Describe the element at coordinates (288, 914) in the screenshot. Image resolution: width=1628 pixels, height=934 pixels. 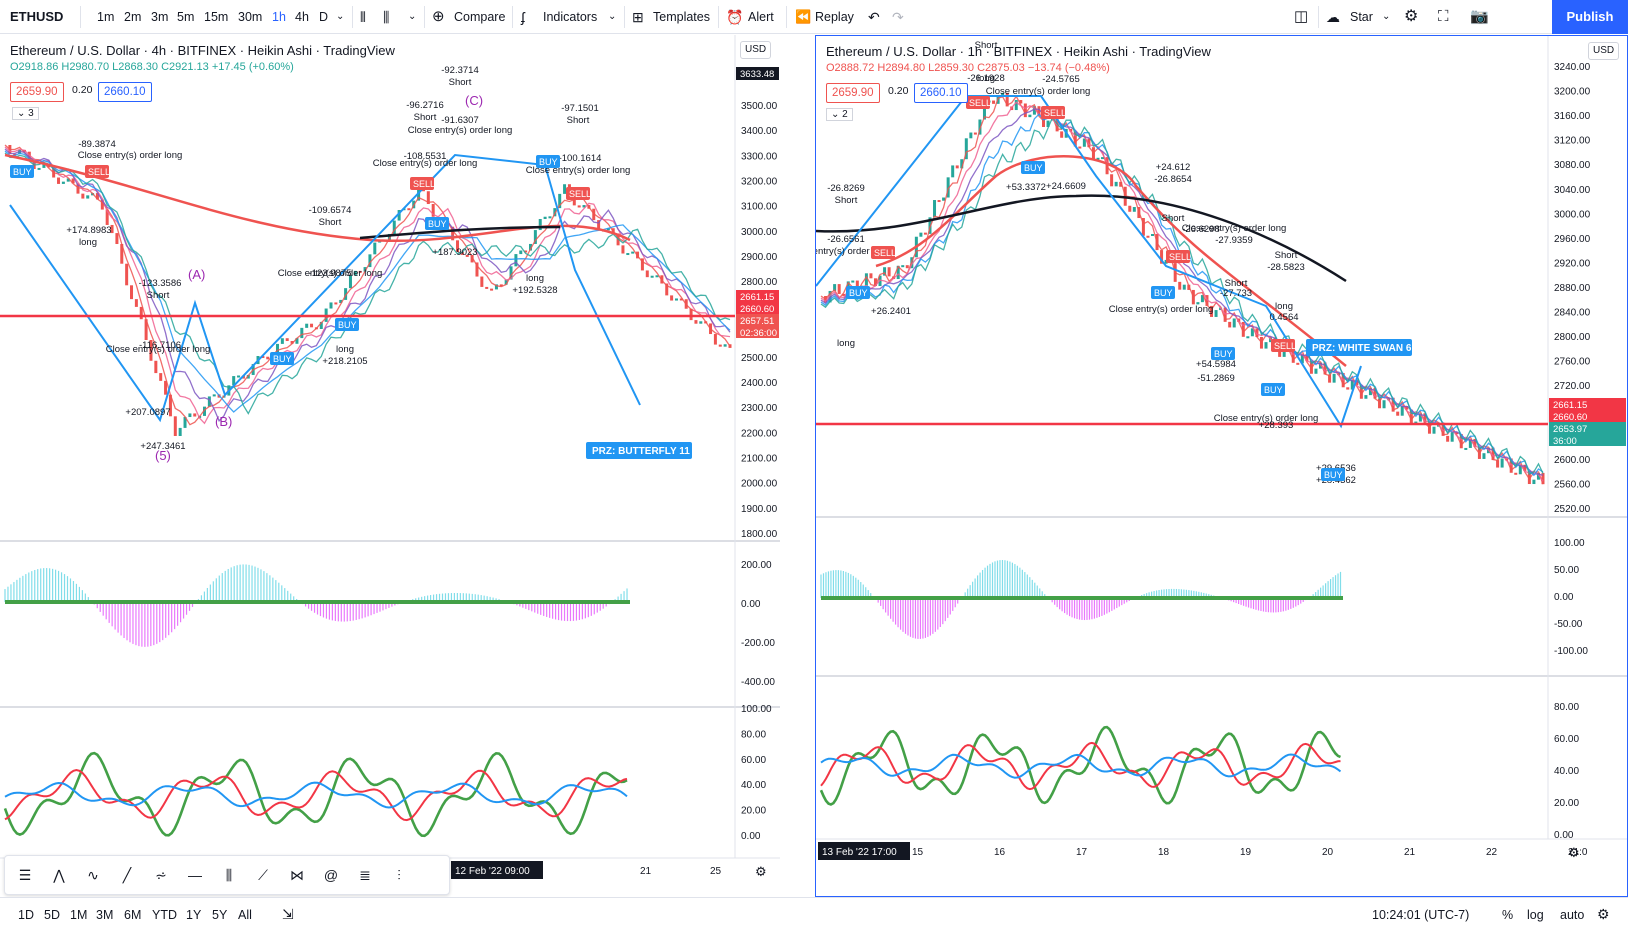
I see `date-range-icon: ⇲` at that location.